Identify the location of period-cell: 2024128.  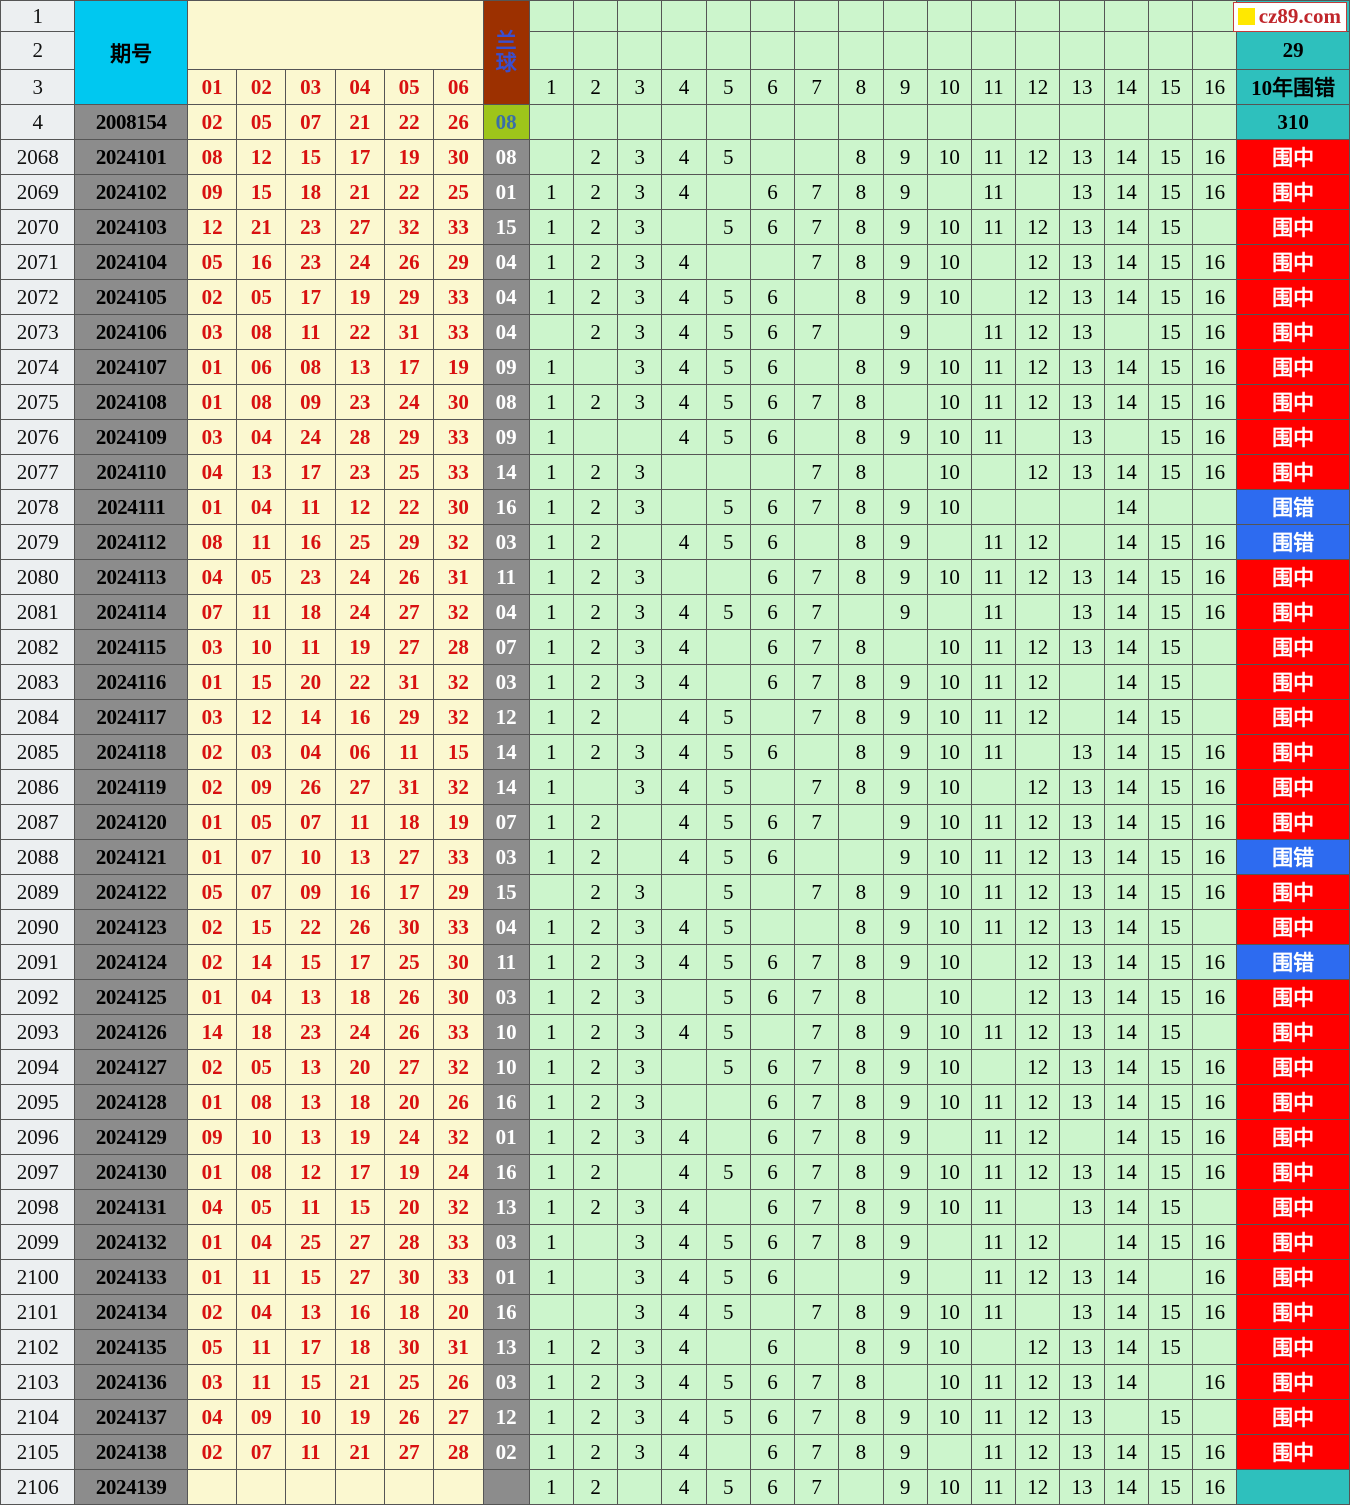
(131, 1102).